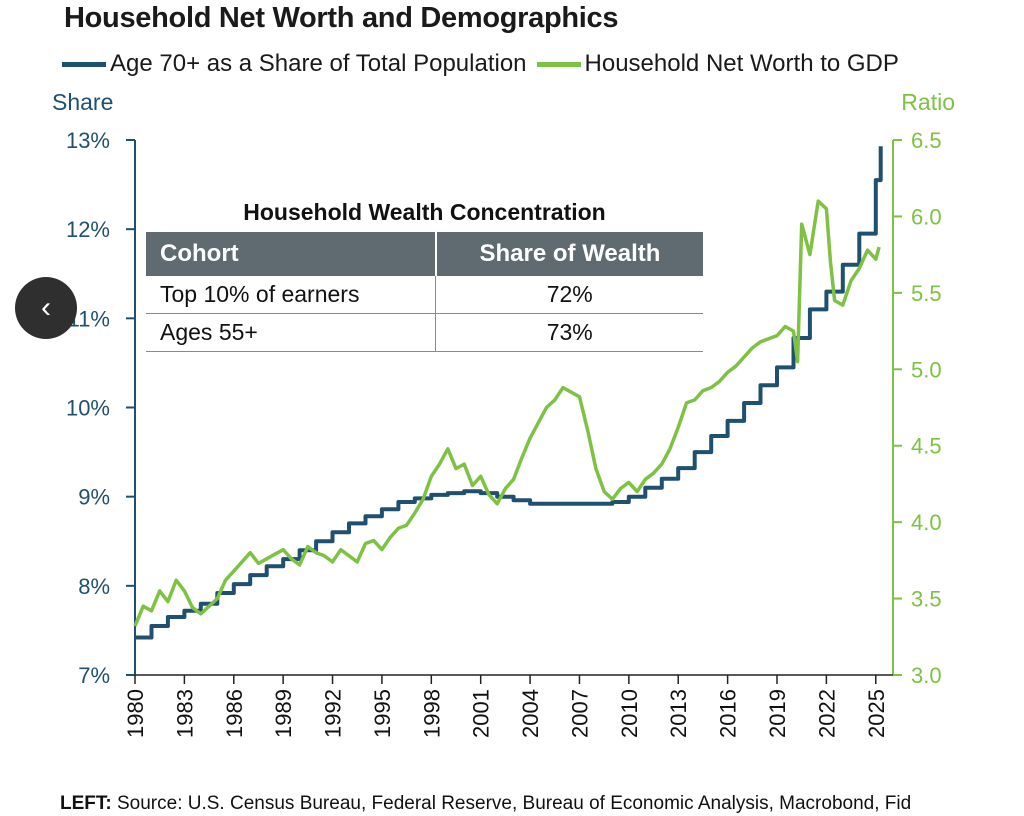 This screenshot has width=1024, height=816. I want to click on table-row: Top 10% of earners 72%, so click(424, 295).